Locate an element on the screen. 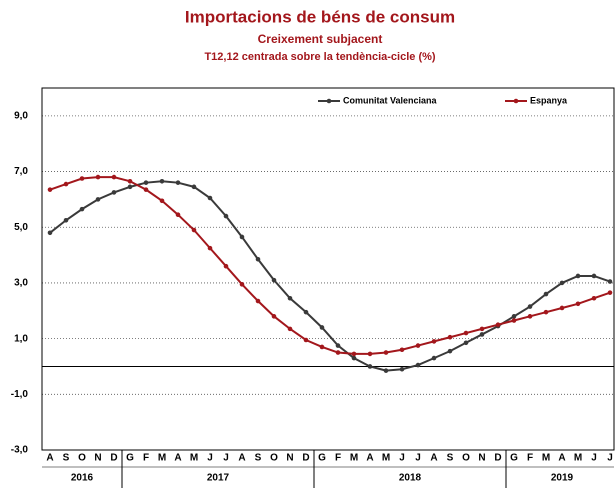 The width and height of the screenshot is (616, 489). year-label: 2016 is located at coordinates (82, 478).